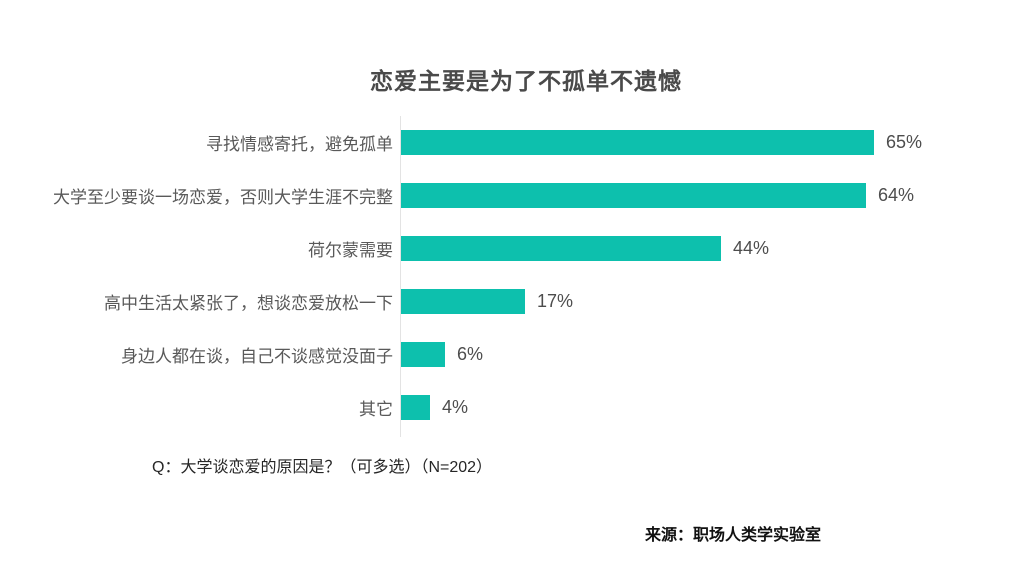 This screenshot has width=1012, height=566. What do you see at coordinates (257, 356) in the screenshot?
I see `category-label: 身边人都在谈，自己不谈感觉没面子` at bounding box center [257, 356].